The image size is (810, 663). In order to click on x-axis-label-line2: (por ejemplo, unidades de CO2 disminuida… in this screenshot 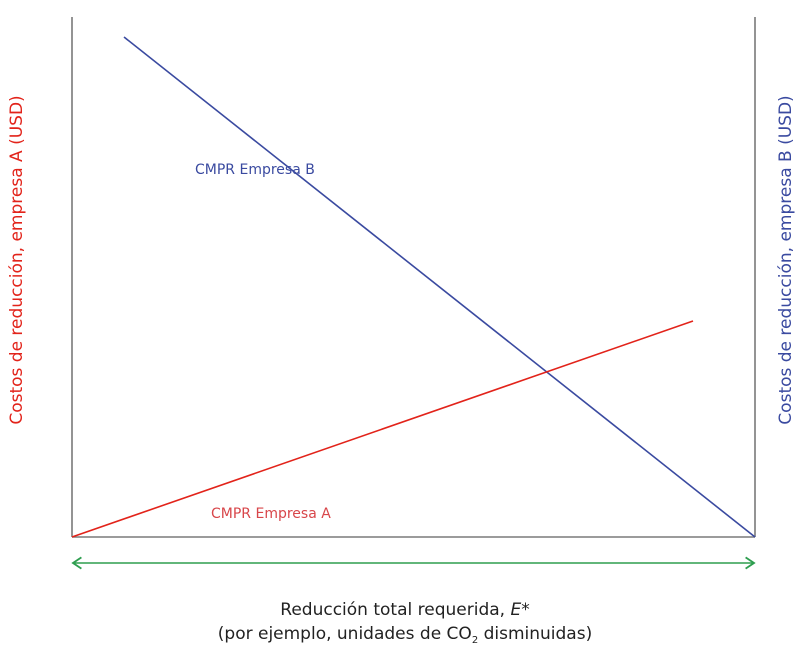, I will do `click(405, 635)`.